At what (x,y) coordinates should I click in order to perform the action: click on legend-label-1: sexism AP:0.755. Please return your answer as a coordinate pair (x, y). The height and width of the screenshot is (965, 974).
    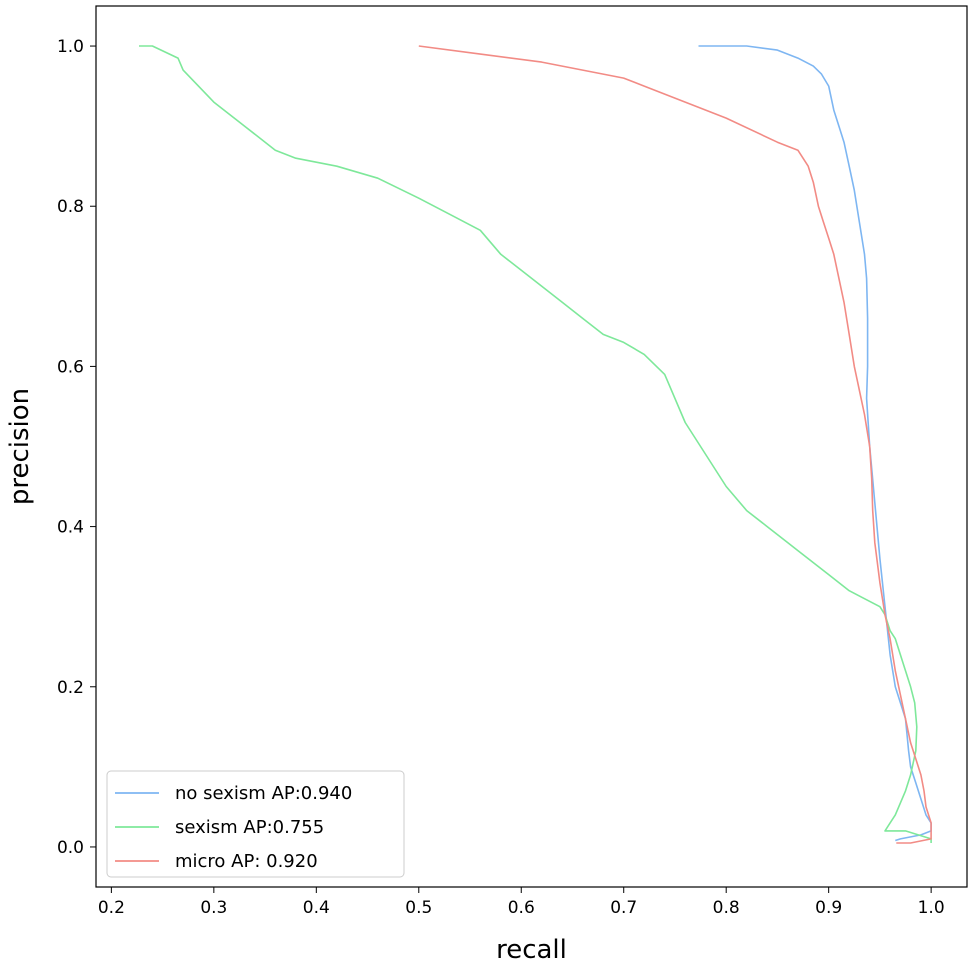
    Looking at the image, I should click on (249, 827).